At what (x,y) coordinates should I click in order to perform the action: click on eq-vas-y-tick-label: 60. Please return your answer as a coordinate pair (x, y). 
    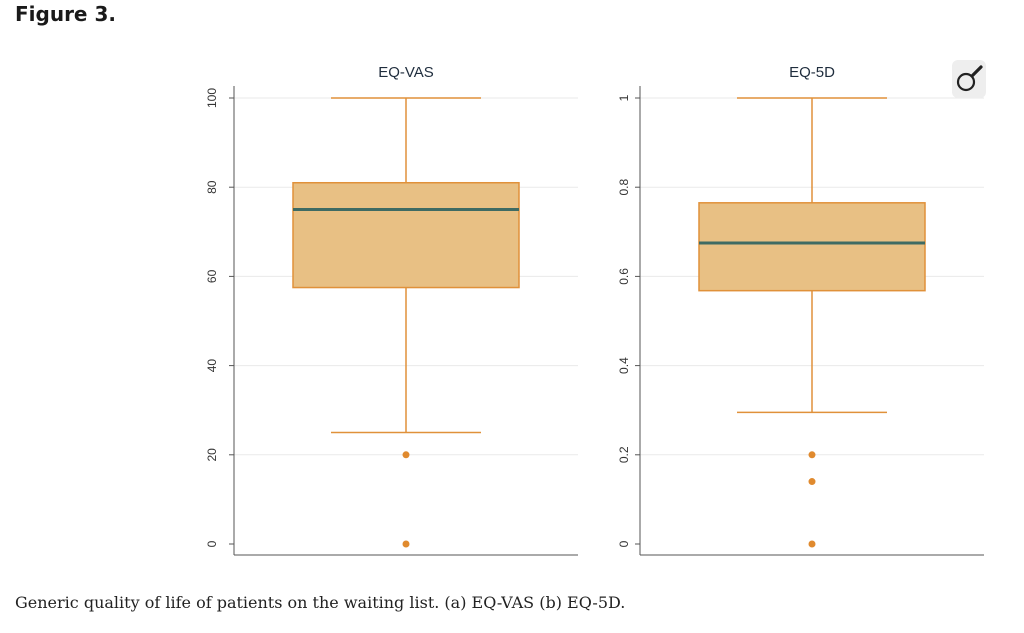
    Looking at the image, I should click on (212, 276).